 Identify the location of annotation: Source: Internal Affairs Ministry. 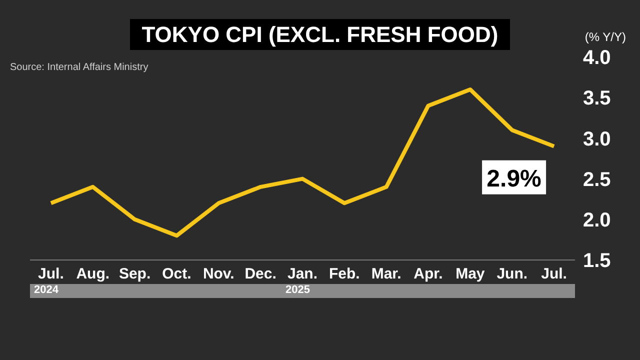
(79, 67).